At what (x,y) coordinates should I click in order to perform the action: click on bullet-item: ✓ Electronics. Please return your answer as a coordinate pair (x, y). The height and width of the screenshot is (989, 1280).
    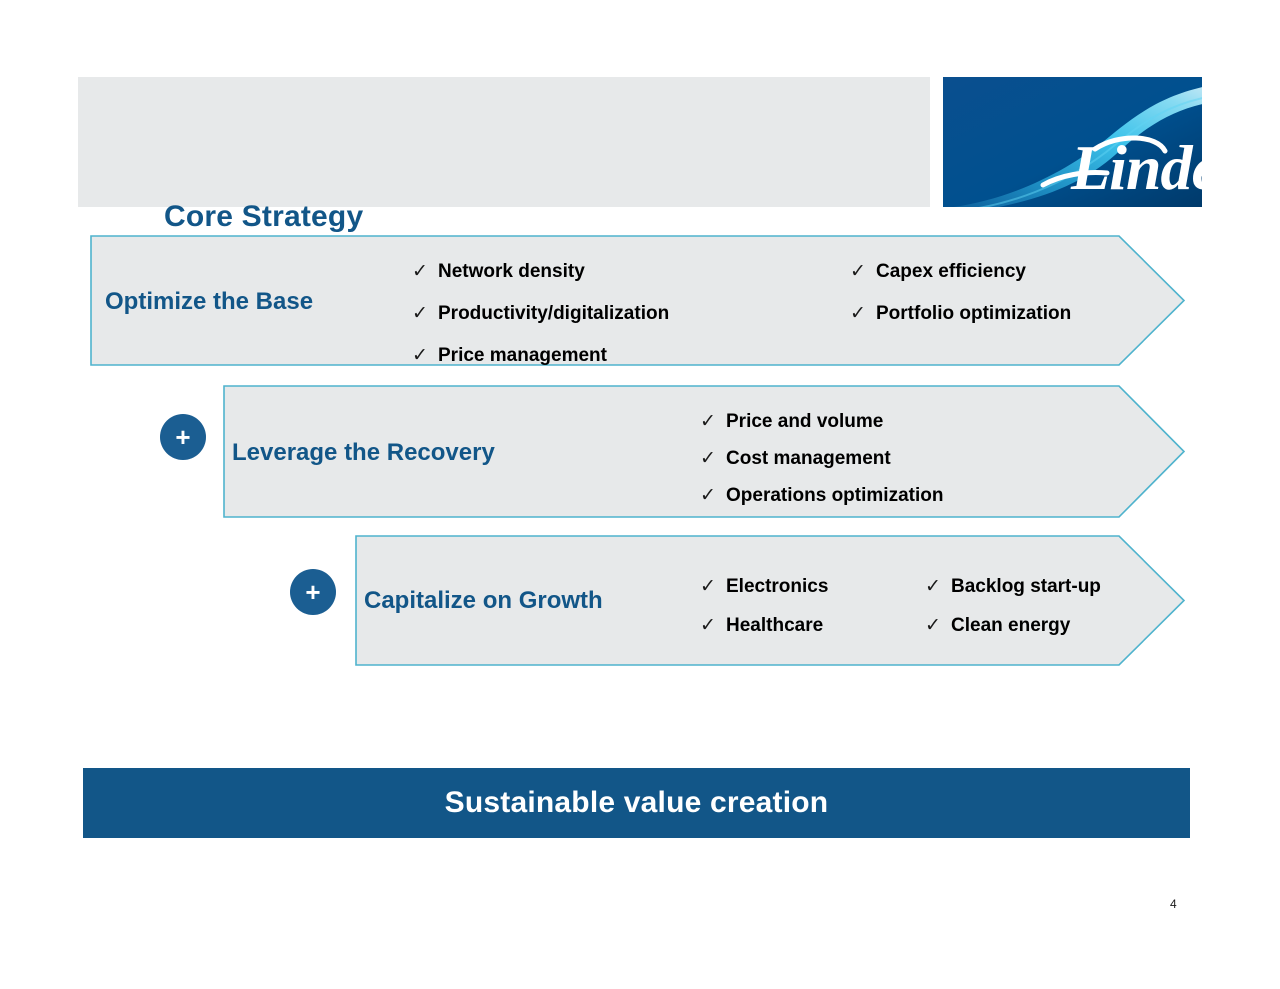
    Looking at the image, I should click on (815, 586).